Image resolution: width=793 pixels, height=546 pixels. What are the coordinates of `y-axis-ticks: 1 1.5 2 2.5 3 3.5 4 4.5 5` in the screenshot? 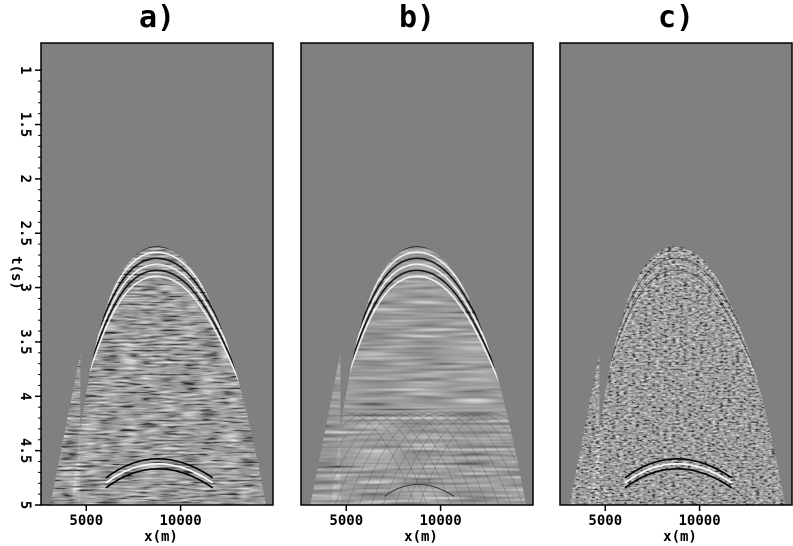 It's located at (29, 287).